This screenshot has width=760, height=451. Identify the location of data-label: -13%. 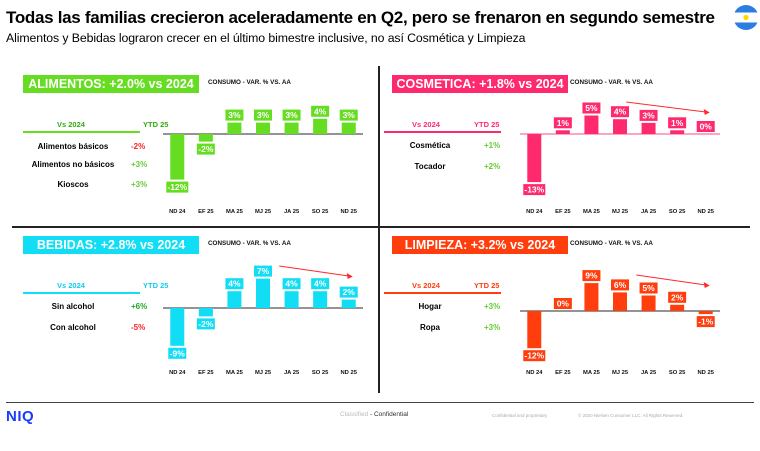
(534, 190).